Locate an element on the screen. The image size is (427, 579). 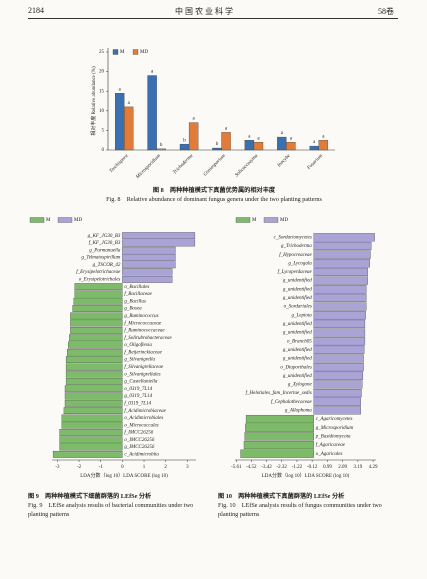
y-tick-label: 25 is located at coordinates (102, 52).